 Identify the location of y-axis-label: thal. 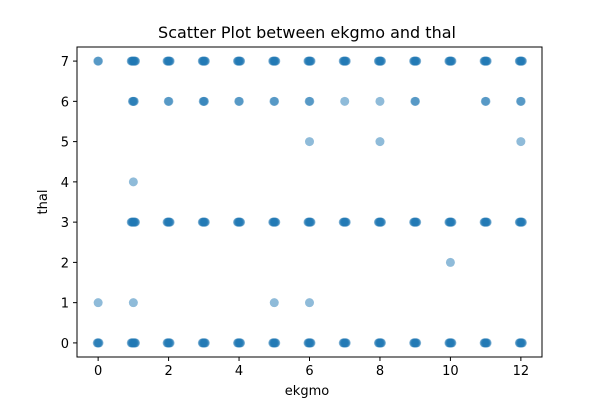
(43, 202).